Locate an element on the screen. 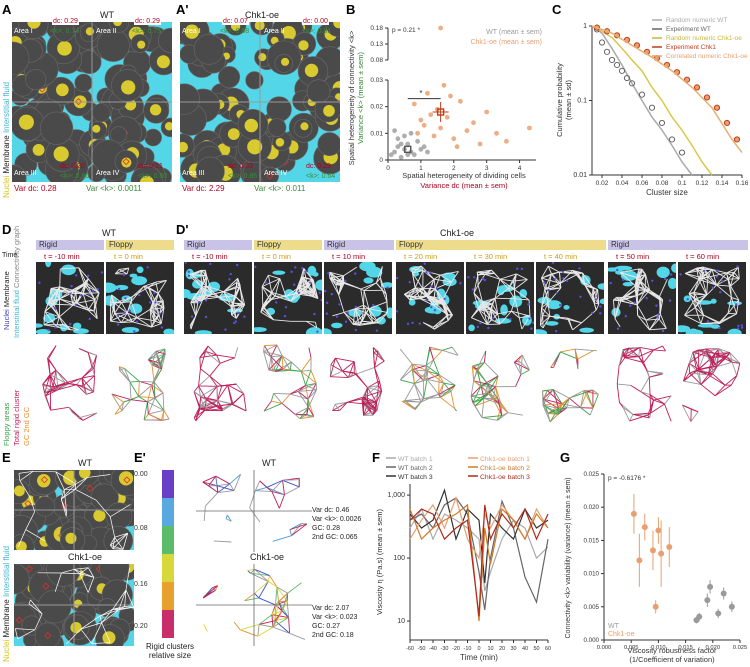 The height and width of the screenshot is (667, 750). legend-entry: Experiment Chk1 is located at coordinates (691, 47).